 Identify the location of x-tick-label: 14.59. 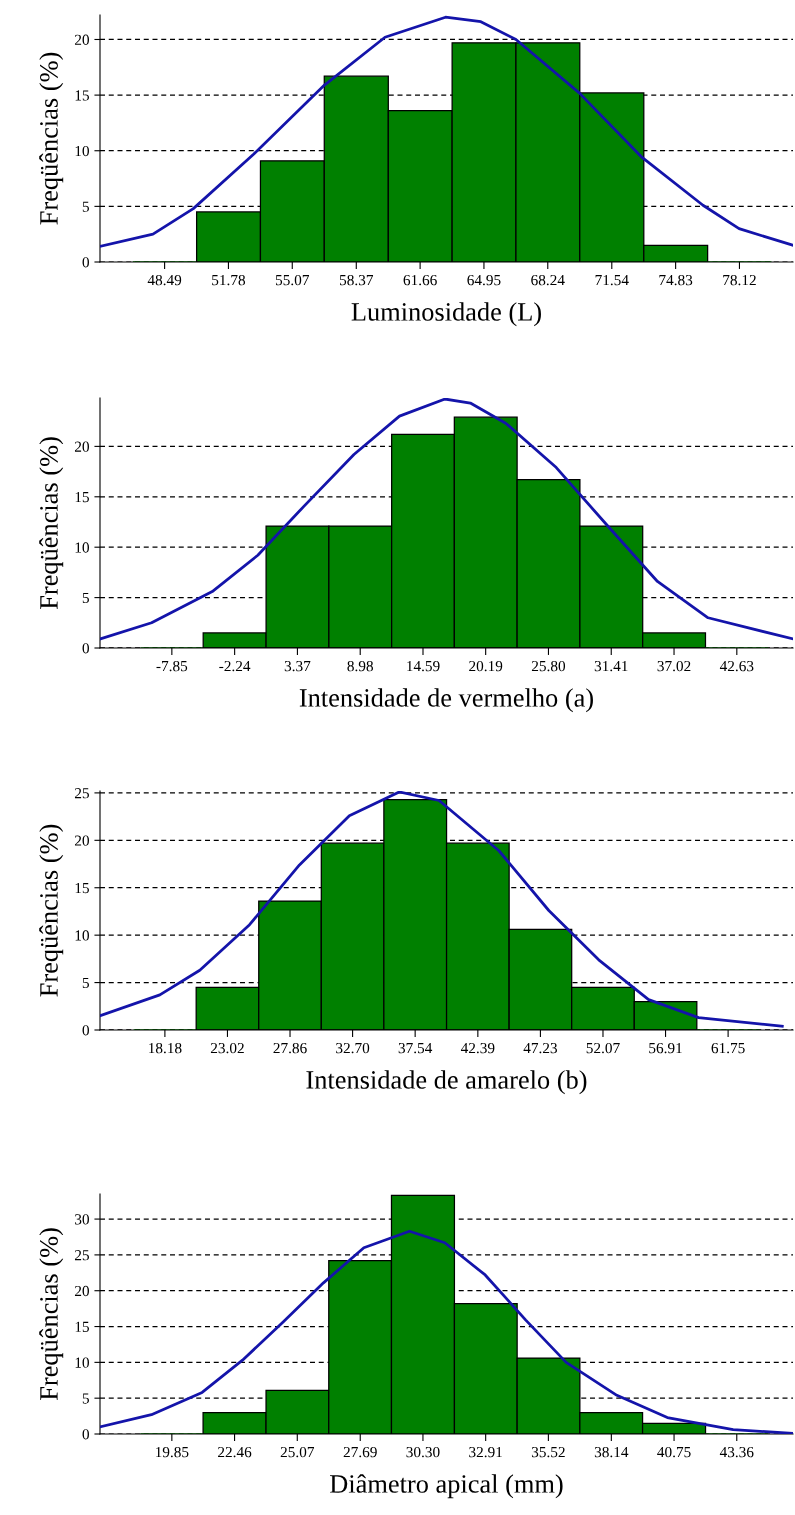
(423, 666).